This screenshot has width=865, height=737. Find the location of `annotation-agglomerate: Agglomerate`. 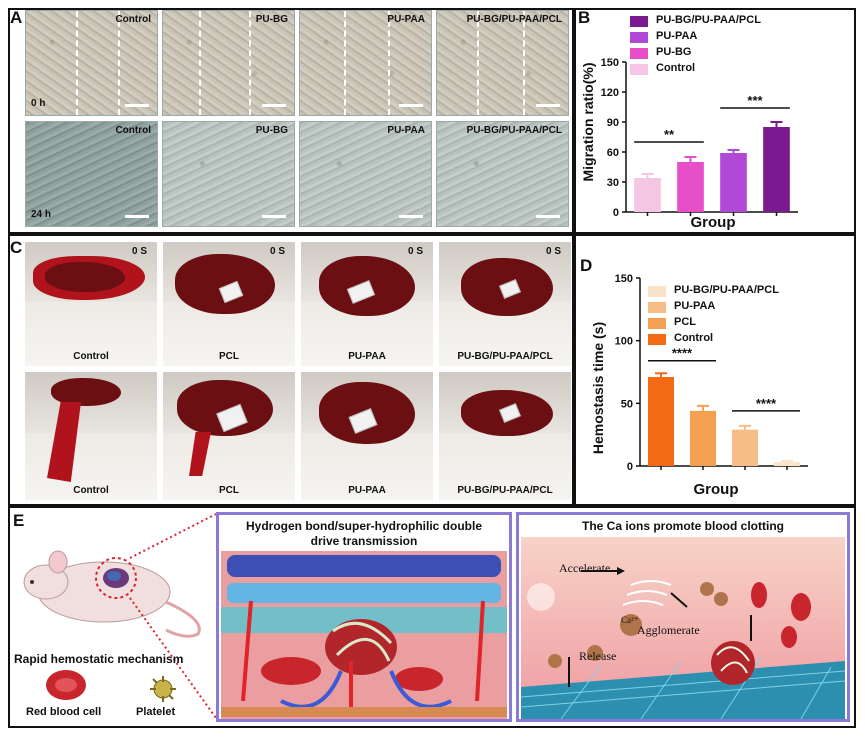

annotation-agglomerate: Agglomerate is located at coordinates (668, 630).